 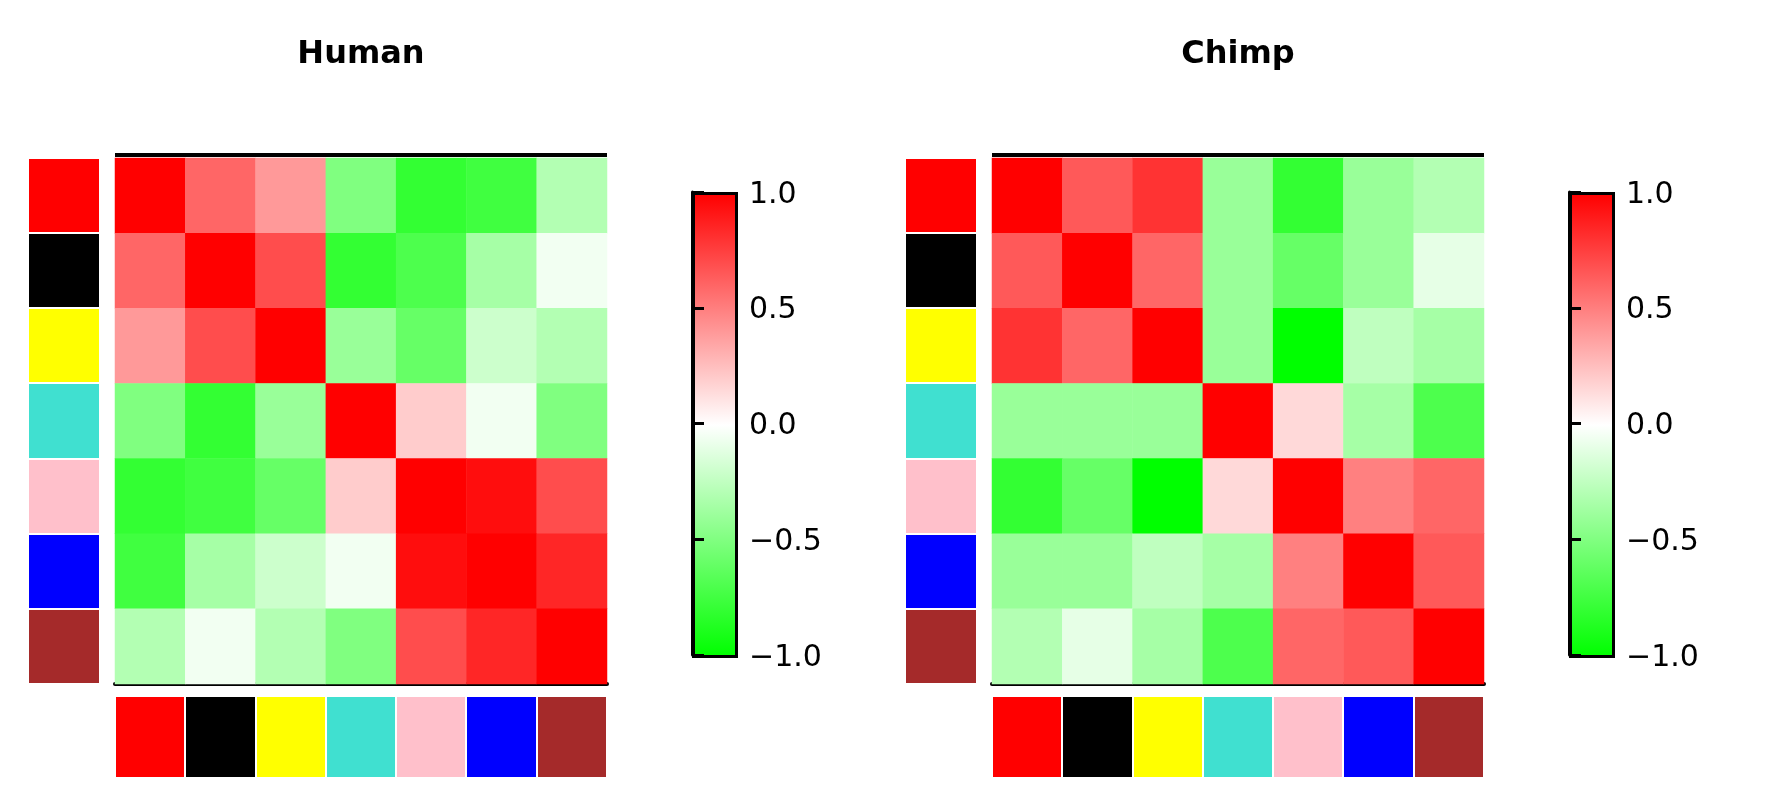 What do you see at coordinates (361, 52) in the screenshot?
I see `chart-title: Human` at bounding box center [361, 52].